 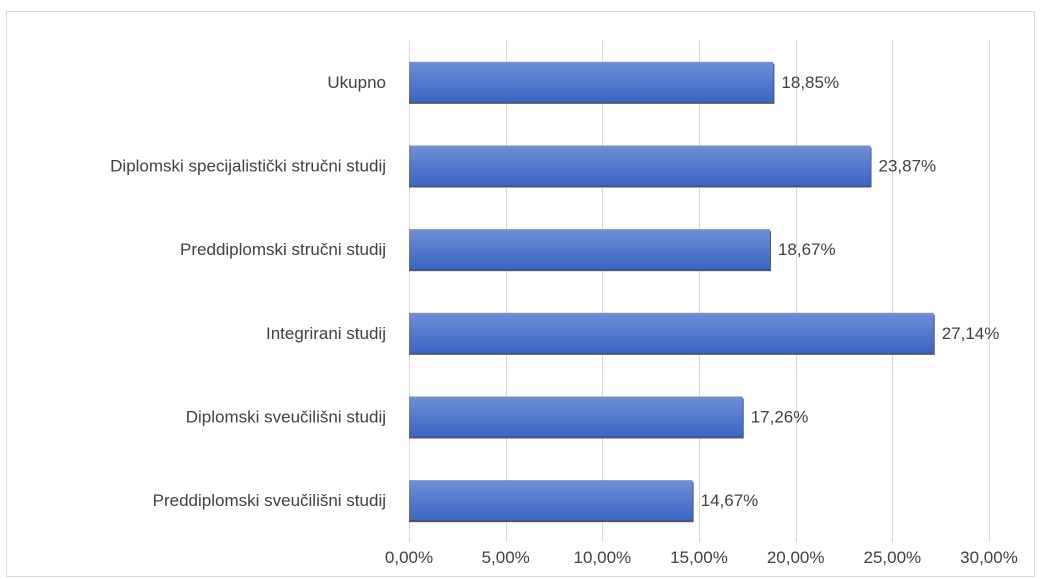 I want to click on category-label: Preddiplomski stručni studij, so click(x=283, y=249).